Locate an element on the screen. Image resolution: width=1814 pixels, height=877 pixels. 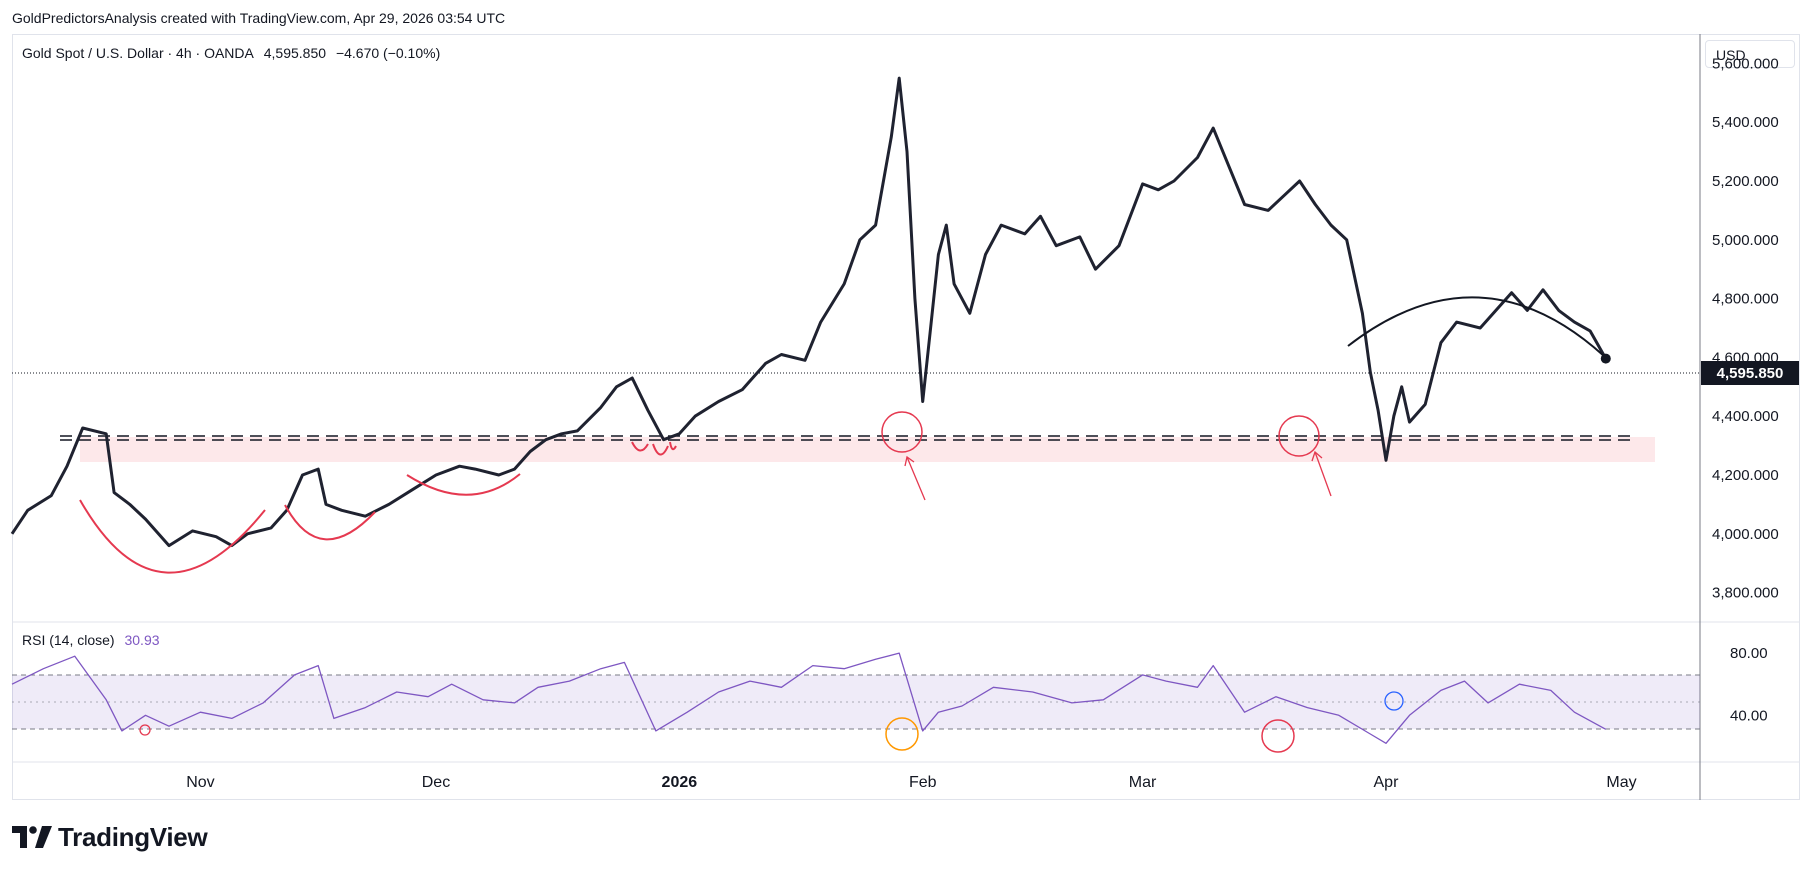
tradingview-logo-text: TradingView is located at coordinates (133, 836).